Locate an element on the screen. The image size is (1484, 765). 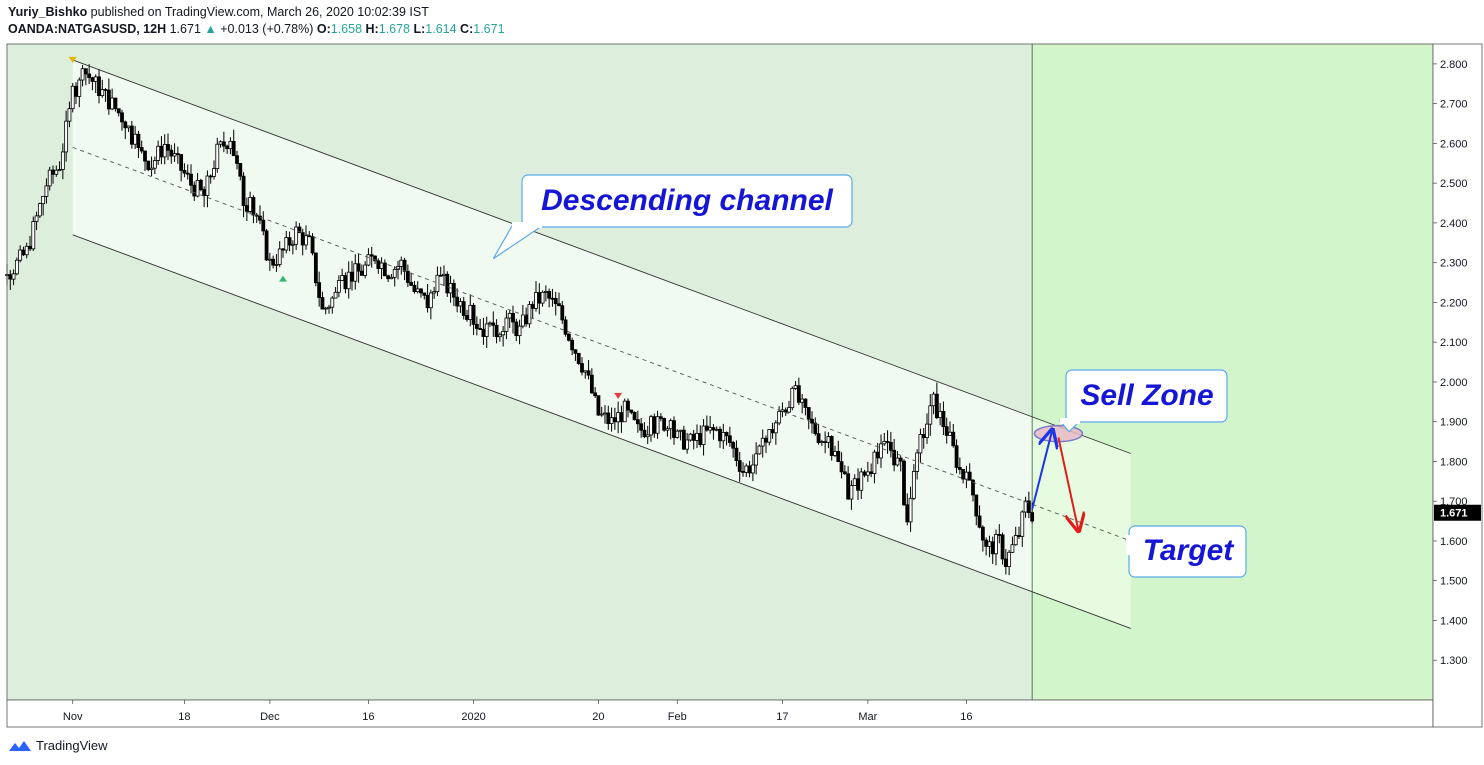
time-tick-label: Mar is located at coordinates (867, 717).